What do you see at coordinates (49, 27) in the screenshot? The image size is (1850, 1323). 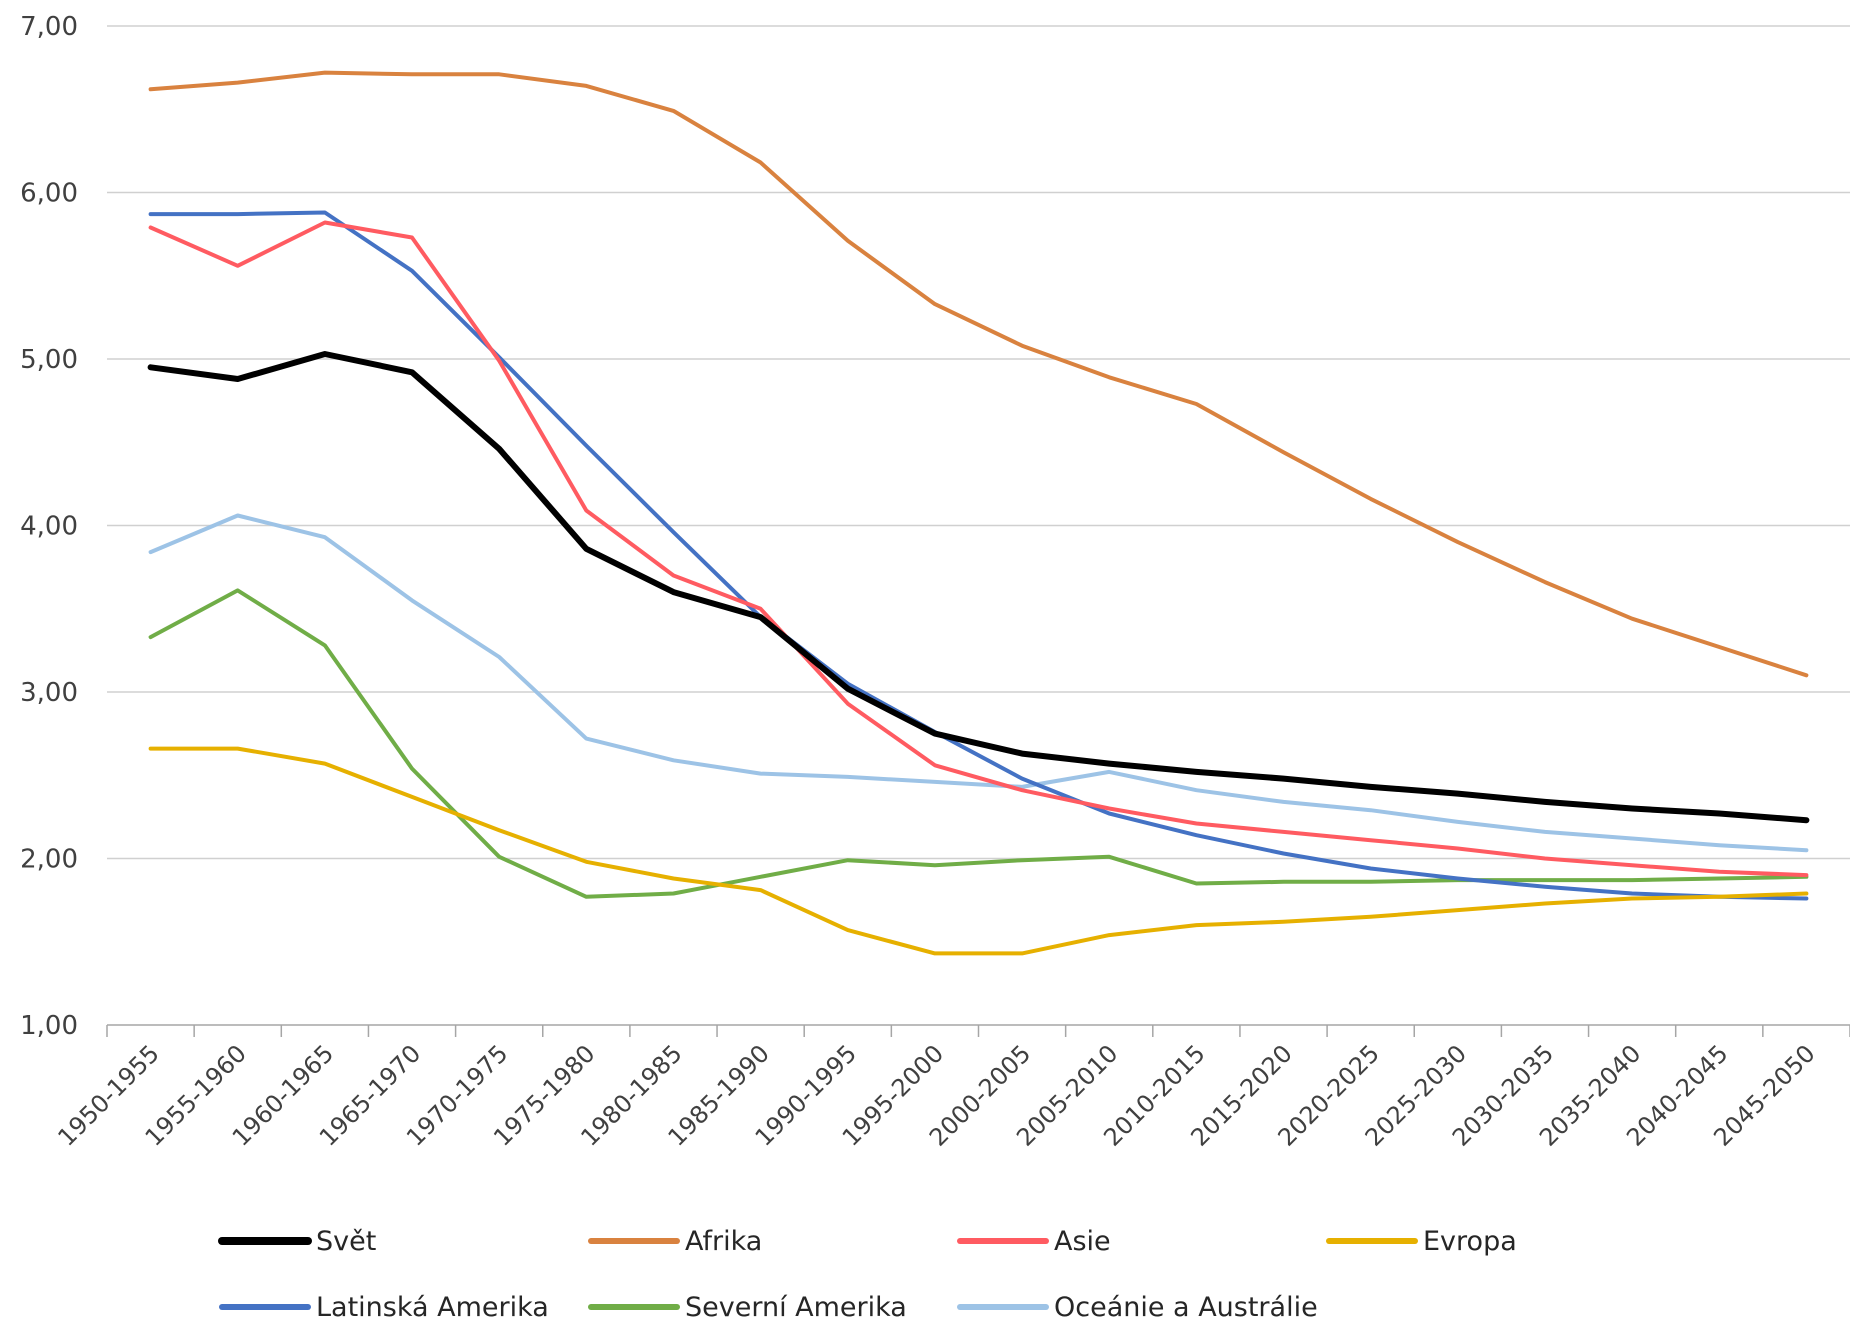 I see `y-tick-label: 7,00` at bounding box center [49, 27].